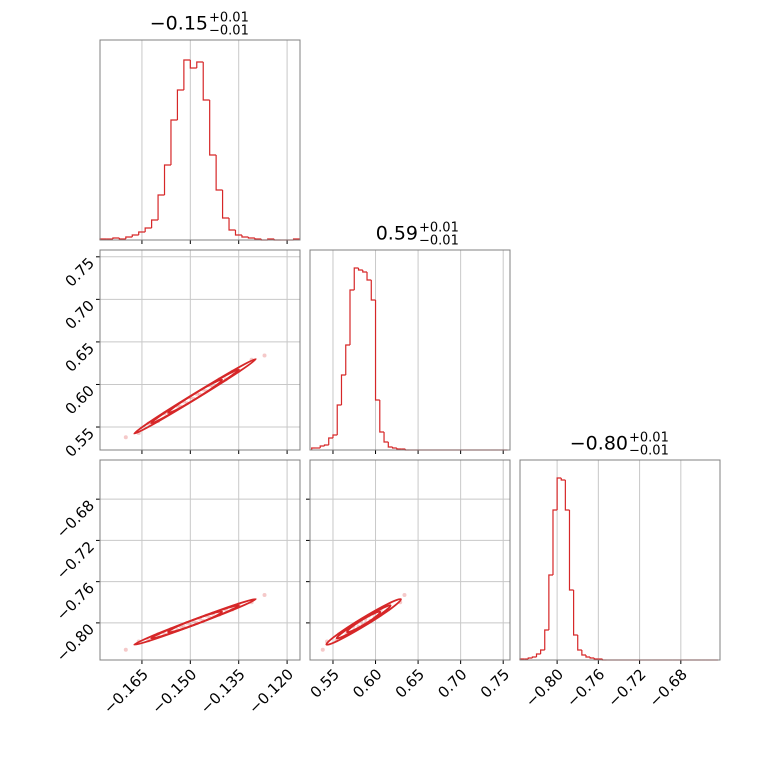 Image resolution: width=760 pixels, height=760 pixels. What do you see at coordinates (585, 687) in the screenshot?
I see `x-tick-label: −0.76` at bounding box center [585, 687].